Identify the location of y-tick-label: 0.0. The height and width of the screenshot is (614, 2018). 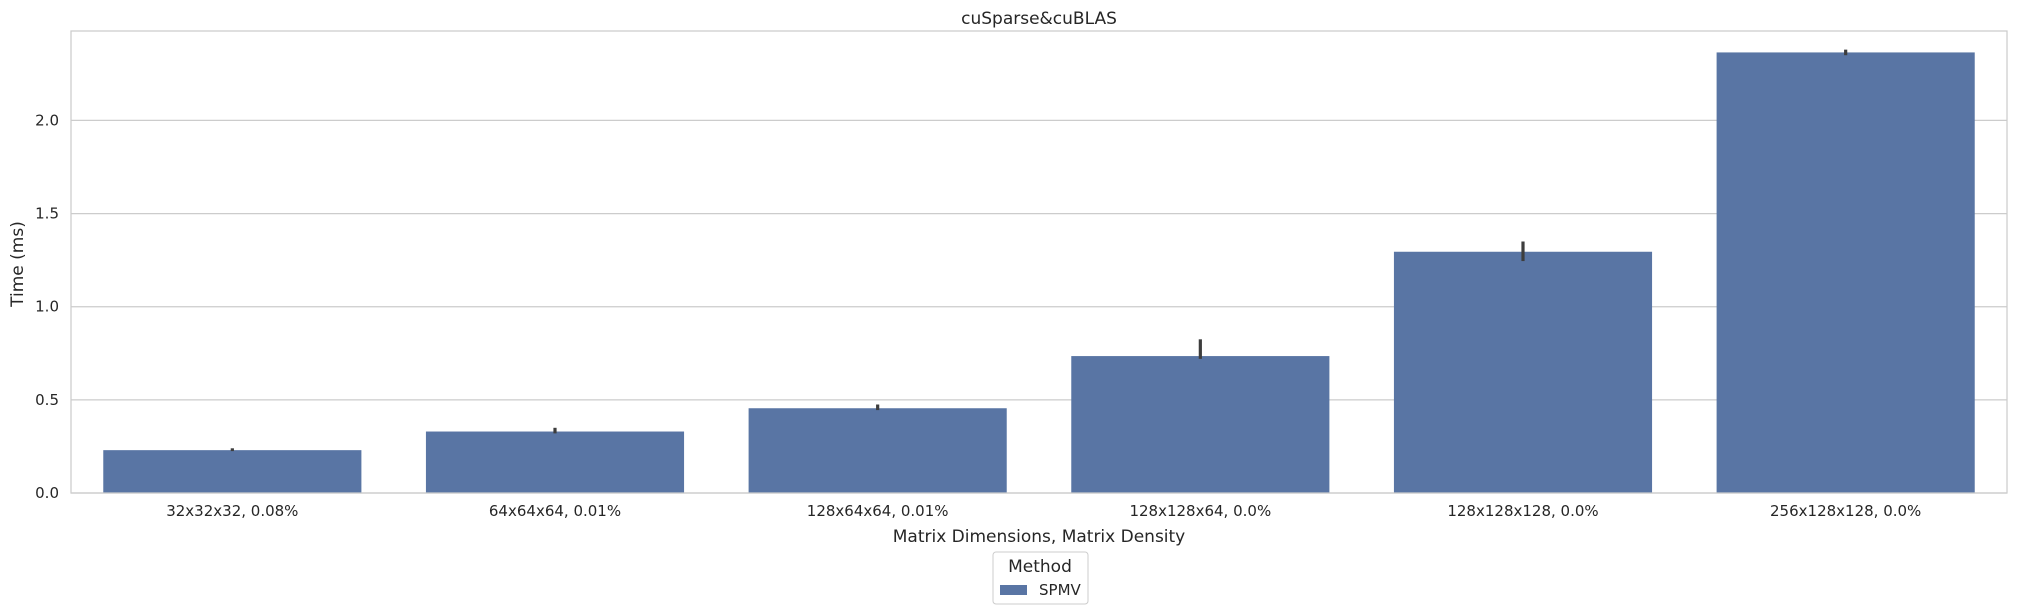
(47, 493).